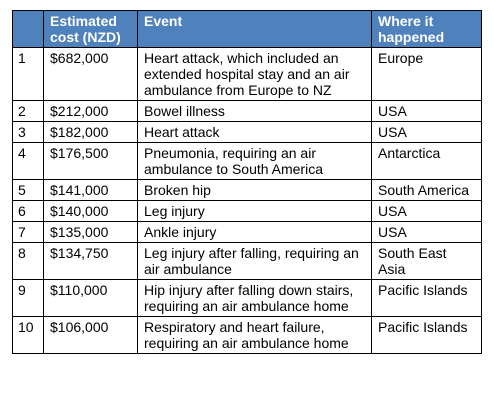  I want to click on event-cell: Leg injury, so click(254, 211).